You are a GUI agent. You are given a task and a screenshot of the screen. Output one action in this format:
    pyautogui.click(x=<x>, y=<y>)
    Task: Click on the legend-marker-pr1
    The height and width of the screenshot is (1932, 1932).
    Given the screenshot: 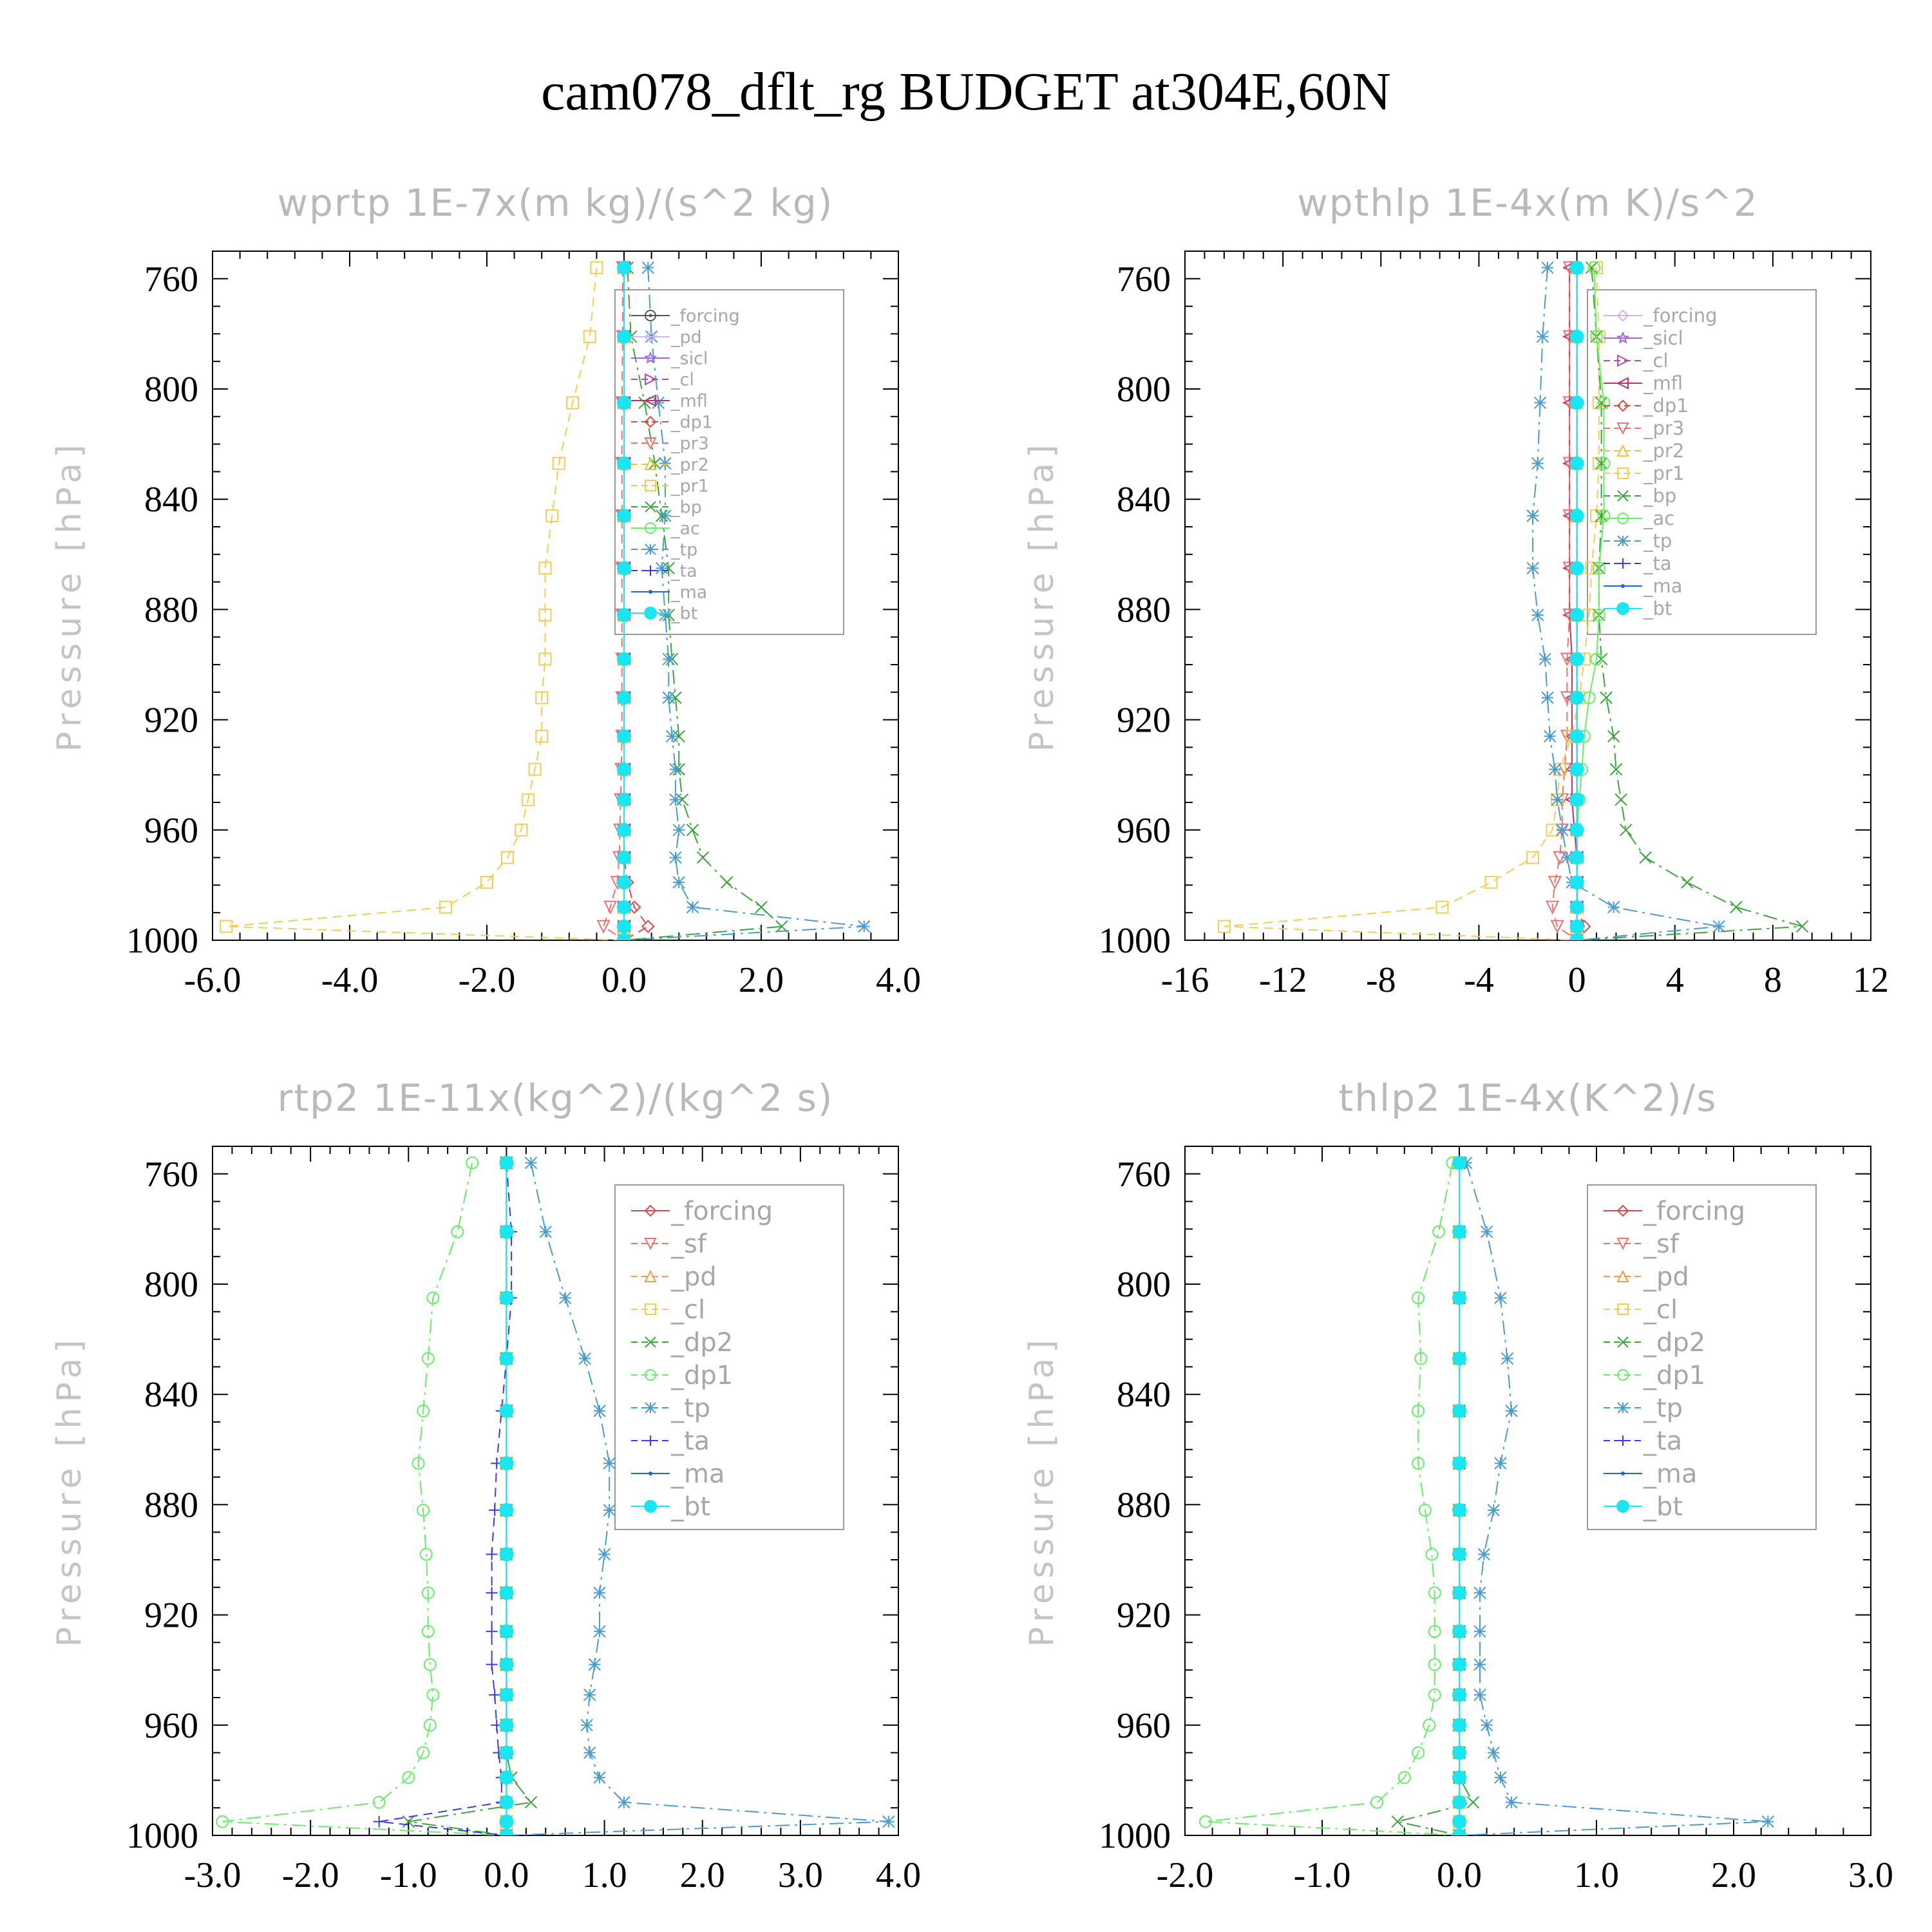 What is the action you would take?
    pyautogui.click(x=651, y=485)
    